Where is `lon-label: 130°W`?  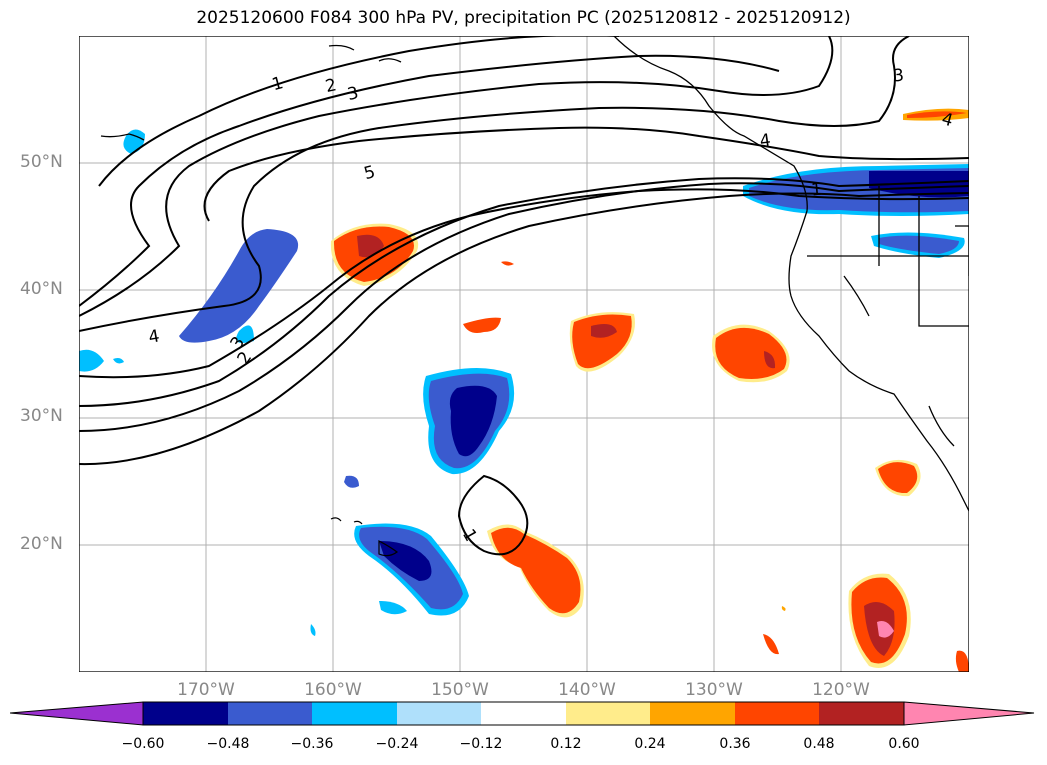 lon-label: 130°W is located at coordinates (714, 690).